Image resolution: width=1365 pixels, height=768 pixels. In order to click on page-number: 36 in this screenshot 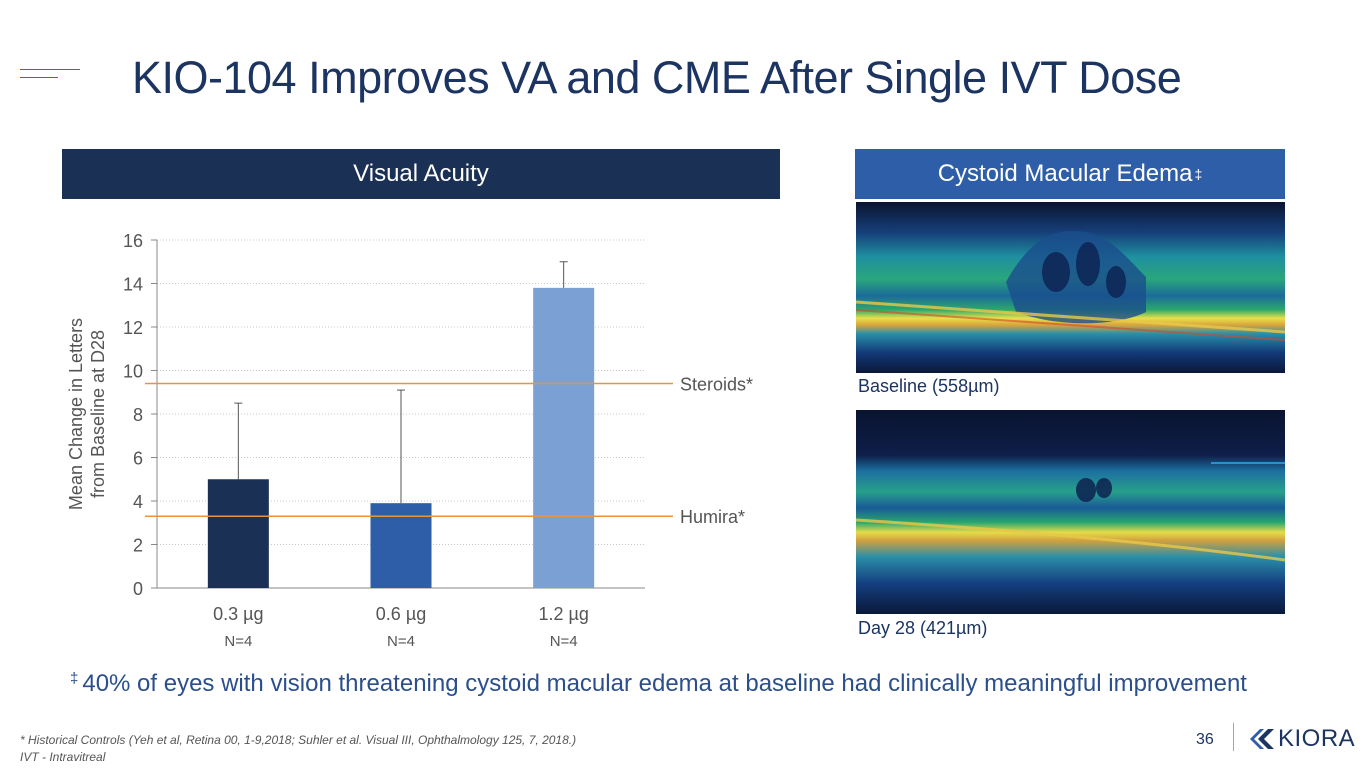, I will do `click(1205, 739)`.